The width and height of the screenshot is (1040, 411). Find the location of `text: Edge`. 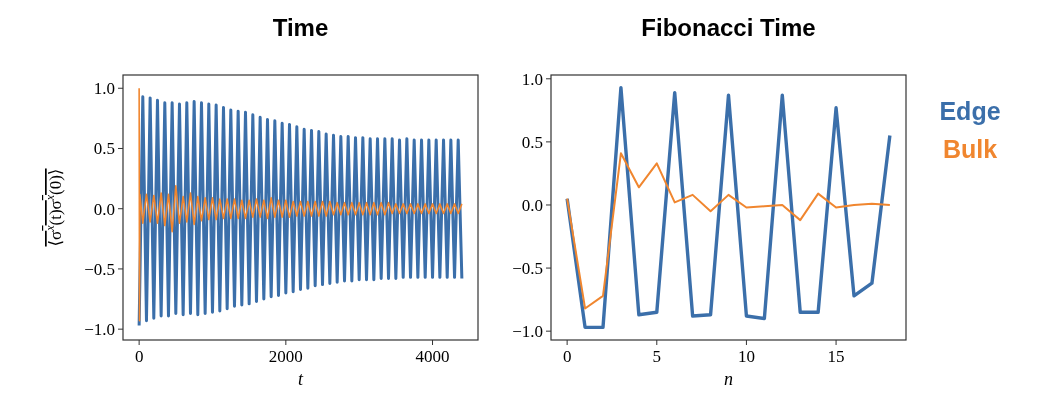

text: Edge is located at coordinates (970, 111).